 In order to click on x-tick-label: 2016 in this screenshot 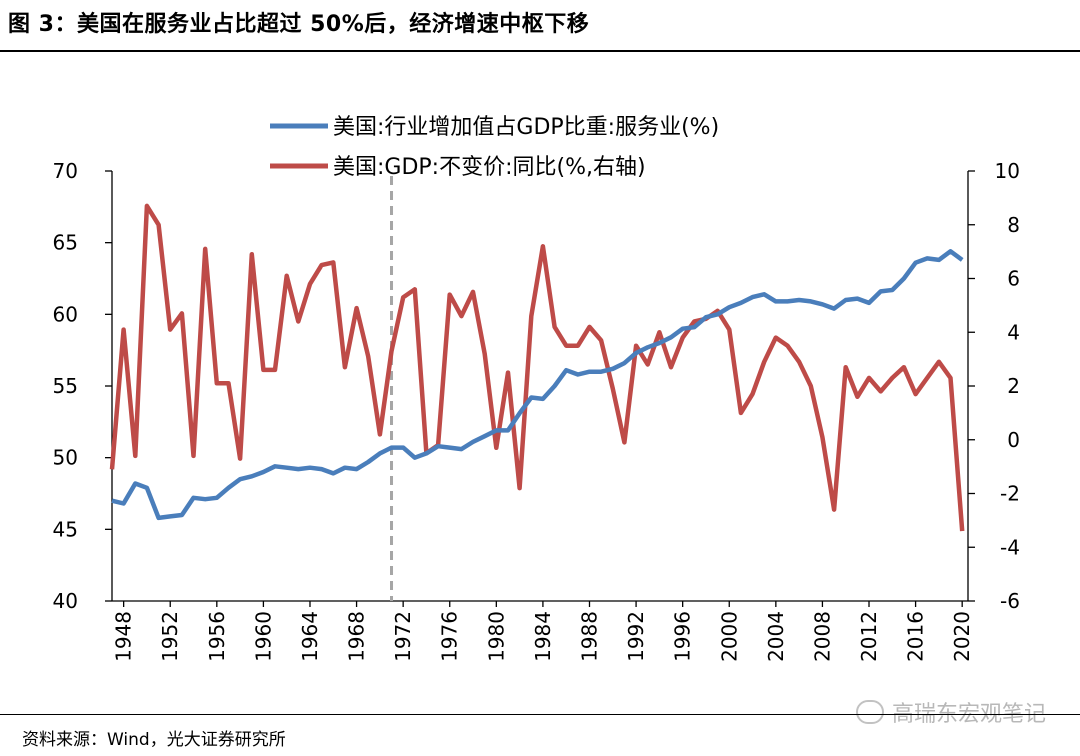, I will do `click(916, 636)`.